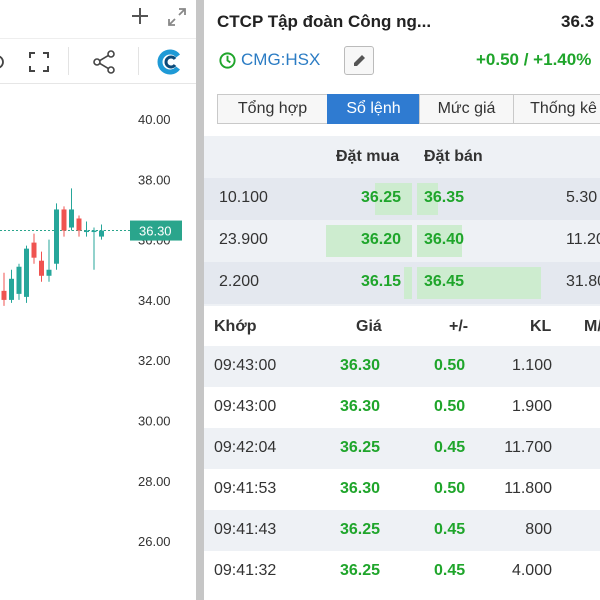 This screenshot has height=600, width=600. What do you see at coordinates (402, 407) in the screenshot?
I see `trade-row: 09:43:00 36.30 0.50 1.900` at bounding box center [402, 407].